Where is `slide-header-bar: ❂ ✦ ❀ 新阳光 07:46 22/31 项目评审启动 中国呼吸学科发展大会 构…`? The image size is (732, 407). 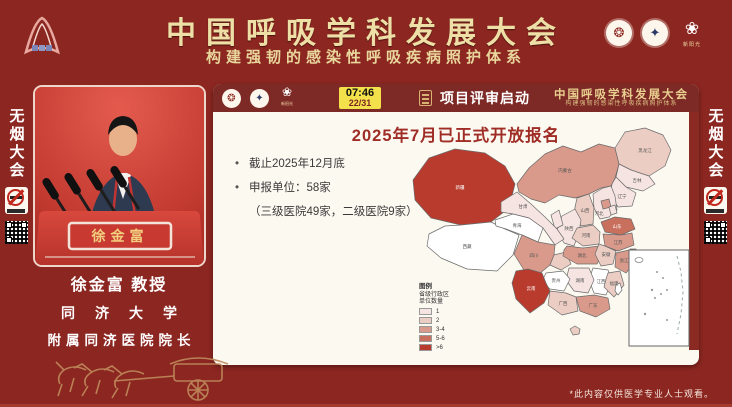
slide-header-bar: ❂ ✦ ❀ 新阳光 07:46 22/31 项目评审启动 中国呼吸学科发展大会 构… is located at coordinates (456, 98).